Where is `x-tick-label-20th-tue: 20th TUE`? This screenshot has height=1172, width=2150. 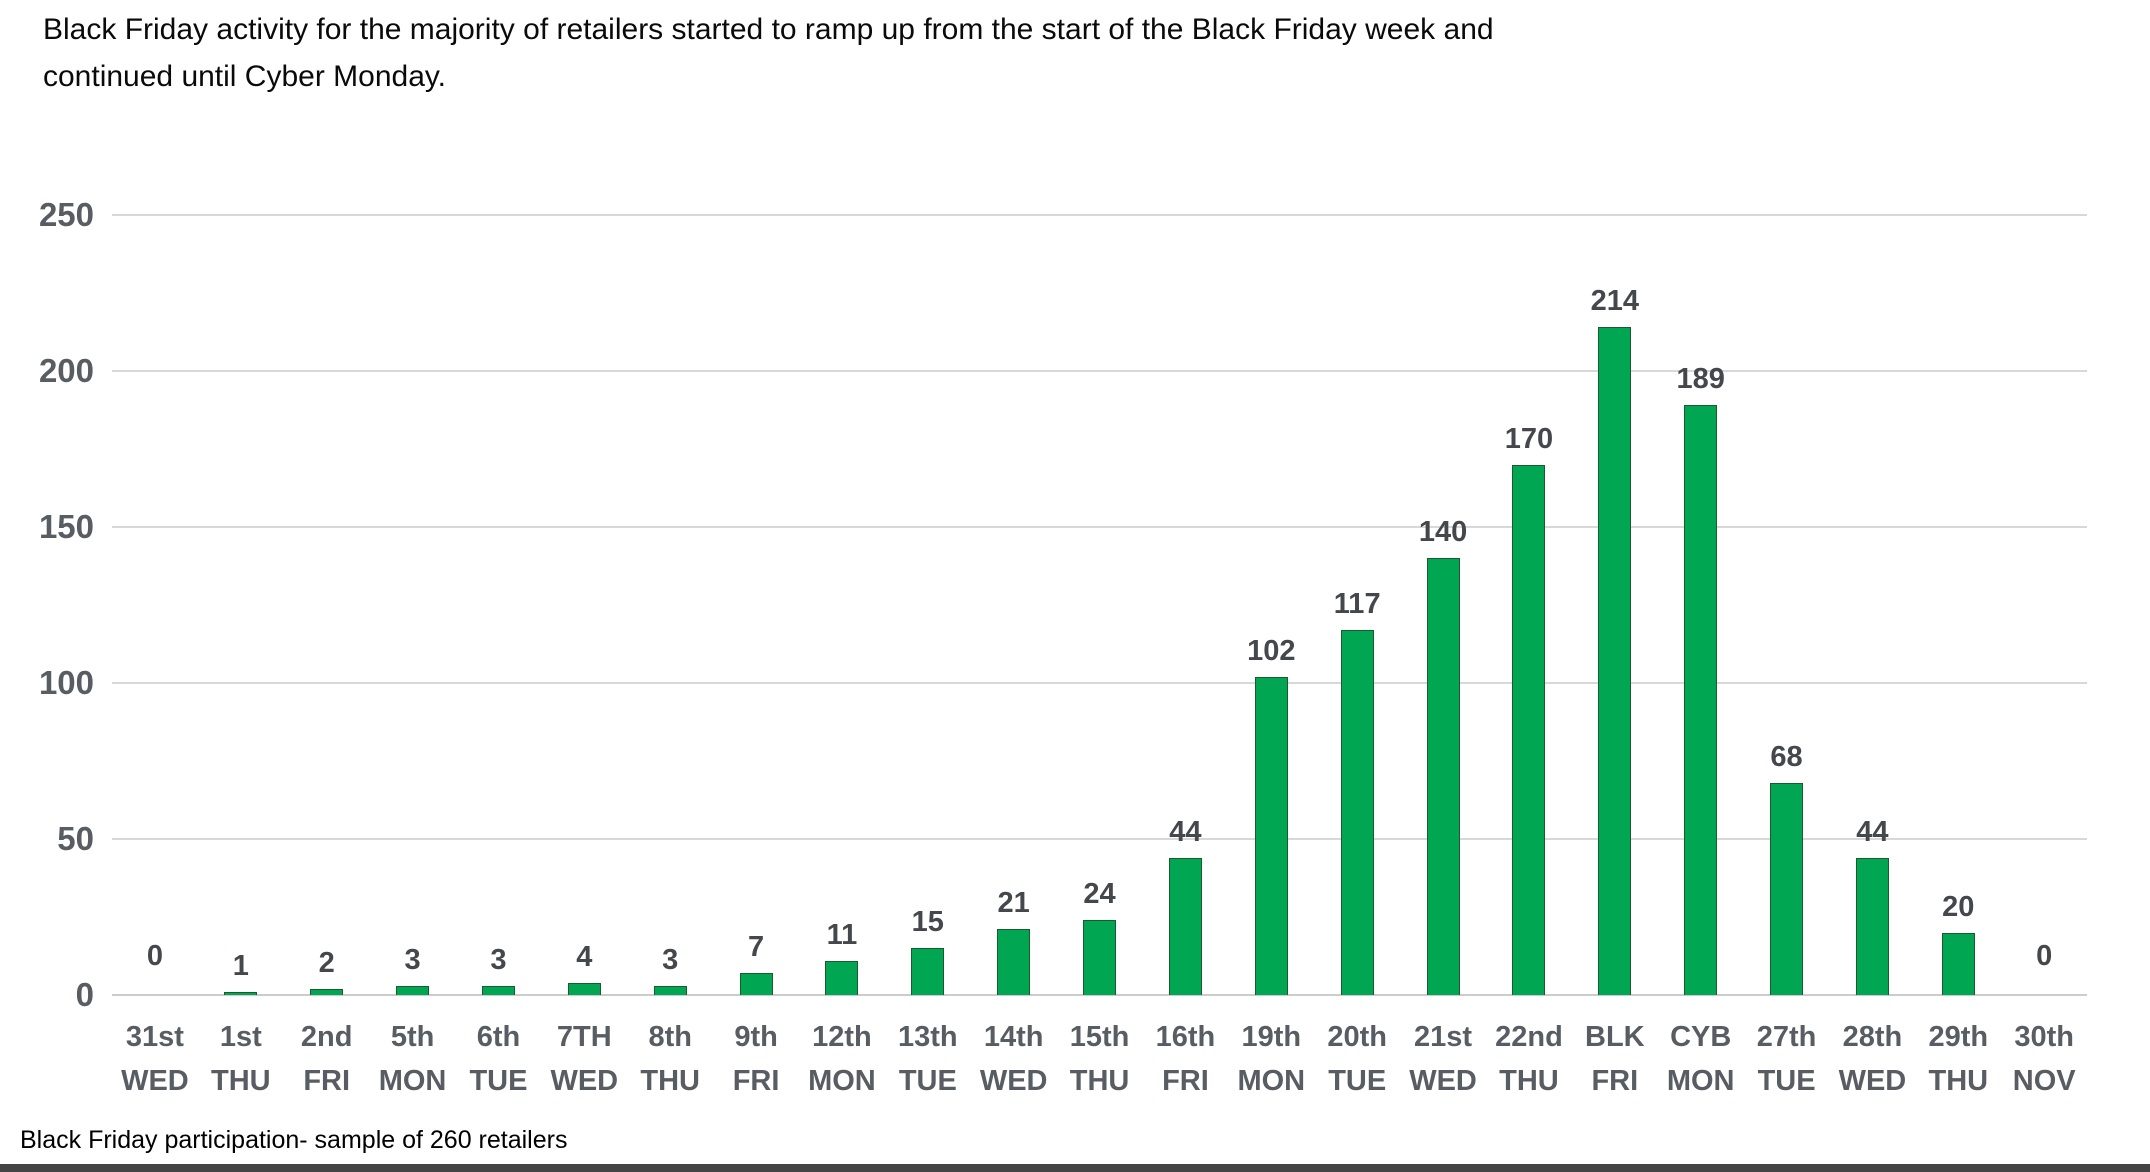
x-tick-label-20th-tue: 20th TUE is located at coordinates (1357, 1059).